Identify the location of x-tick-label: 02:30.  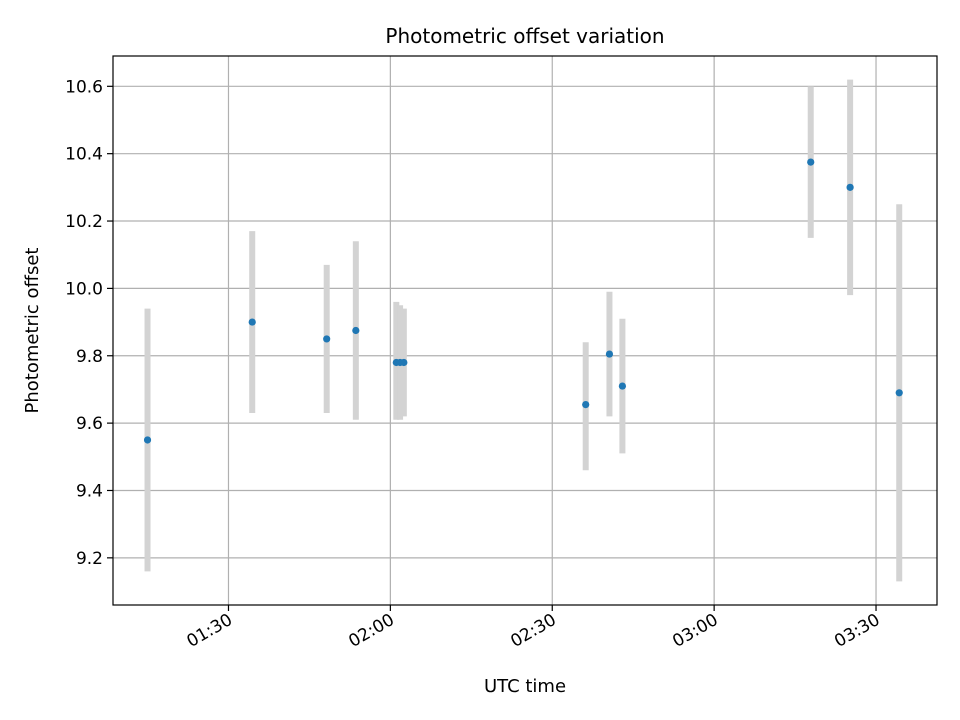
(533, 631).